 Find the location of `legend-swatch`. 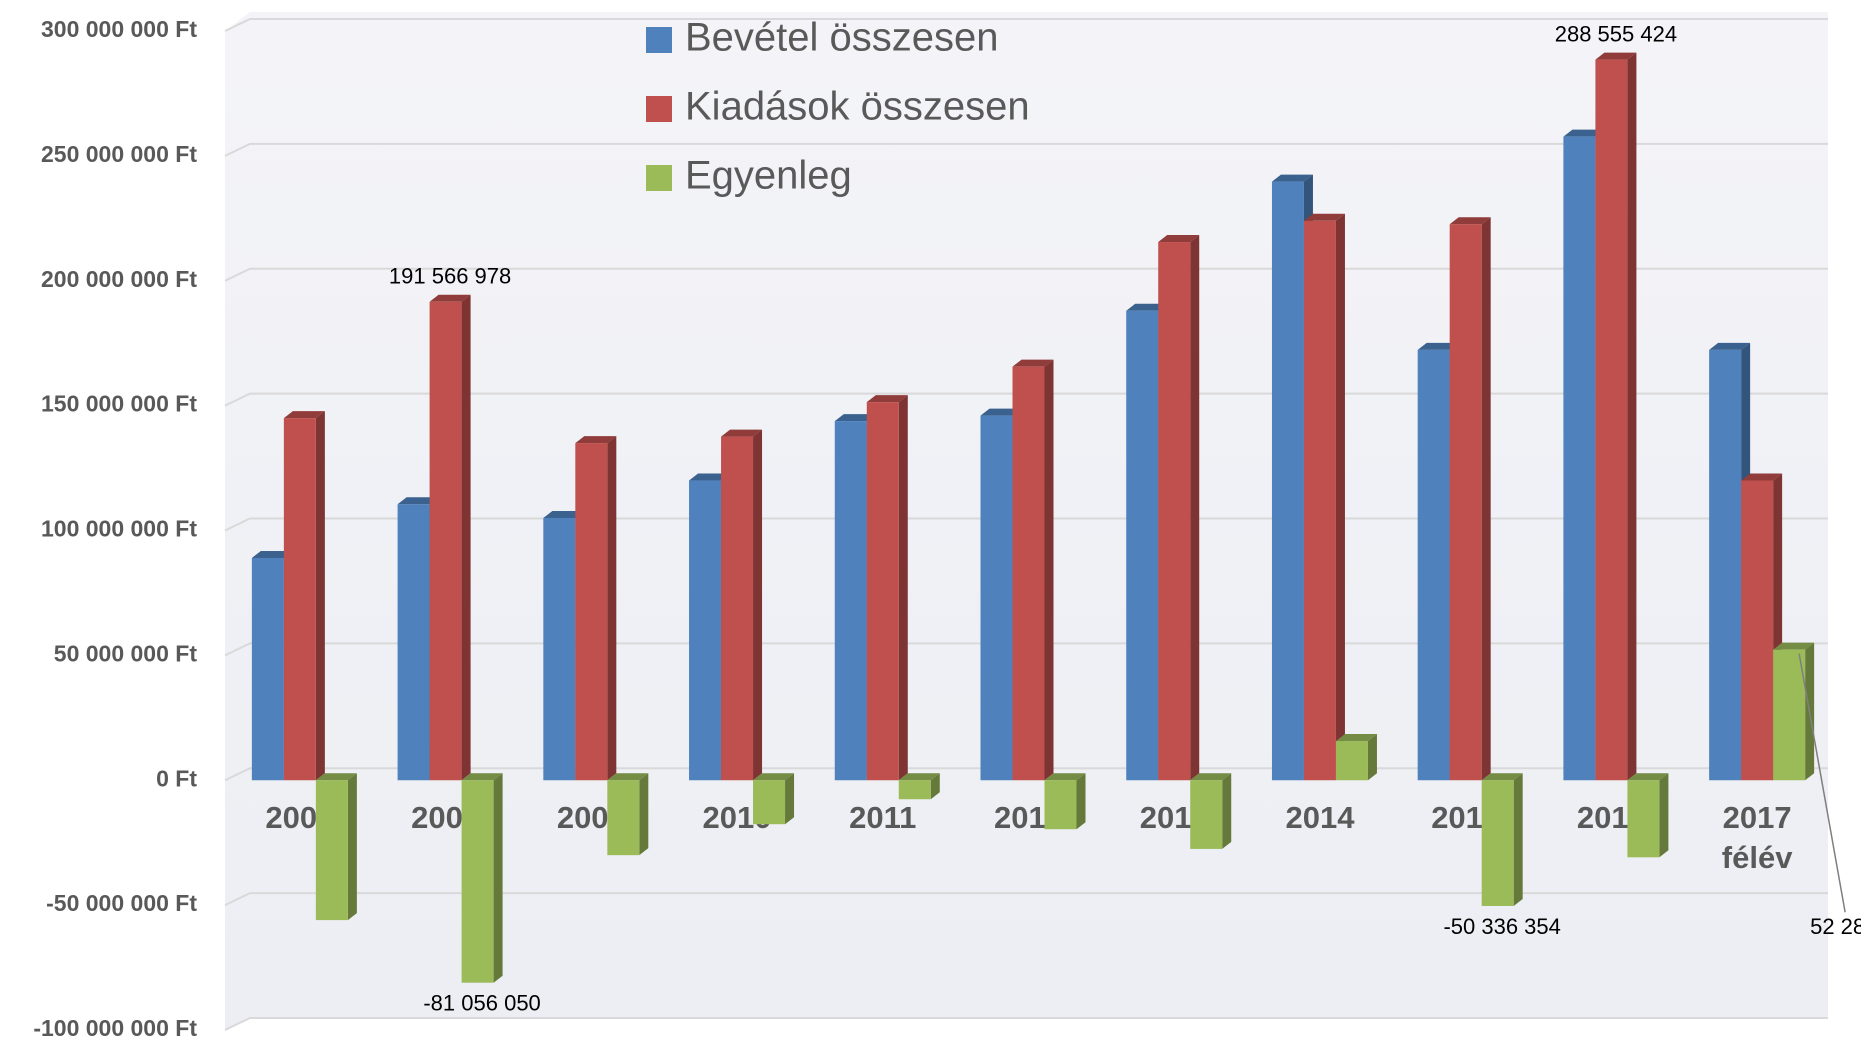

legend-swatch is located at coordinates (659, 40).